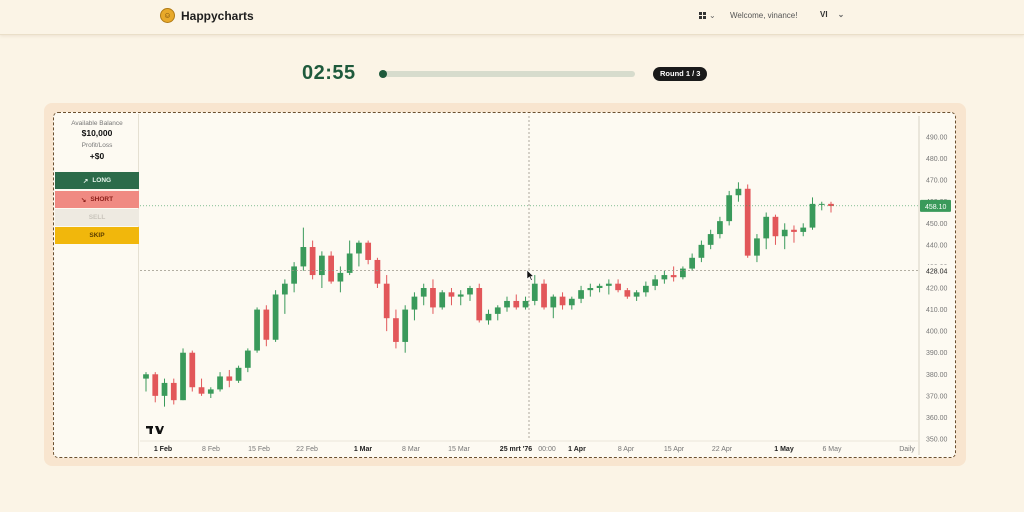 The height and width of the screenshot is (512, 1024). I want to click on round-badge: Round 1 / 3, so click(680, 74).